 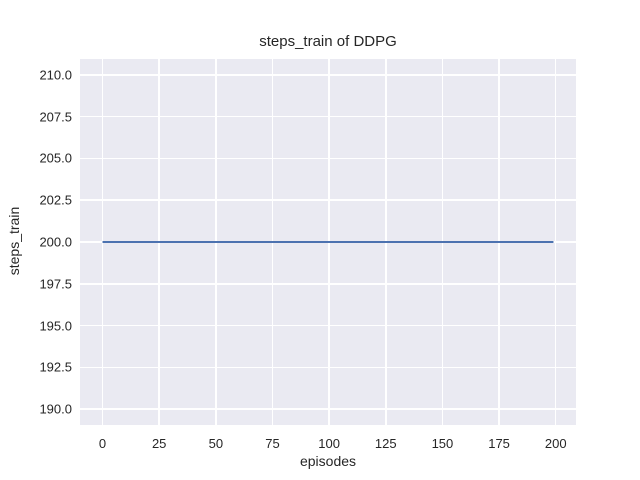 What do you see at coordinates (55, 409) in the screenshot?
I see `y-tick-label: 190.0` at bounding box center [55, 409].